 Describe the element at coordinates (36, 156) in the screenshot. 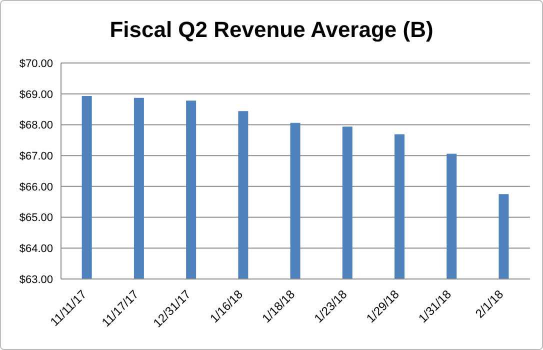

I see `y-tick-label: $67.00` at that location.